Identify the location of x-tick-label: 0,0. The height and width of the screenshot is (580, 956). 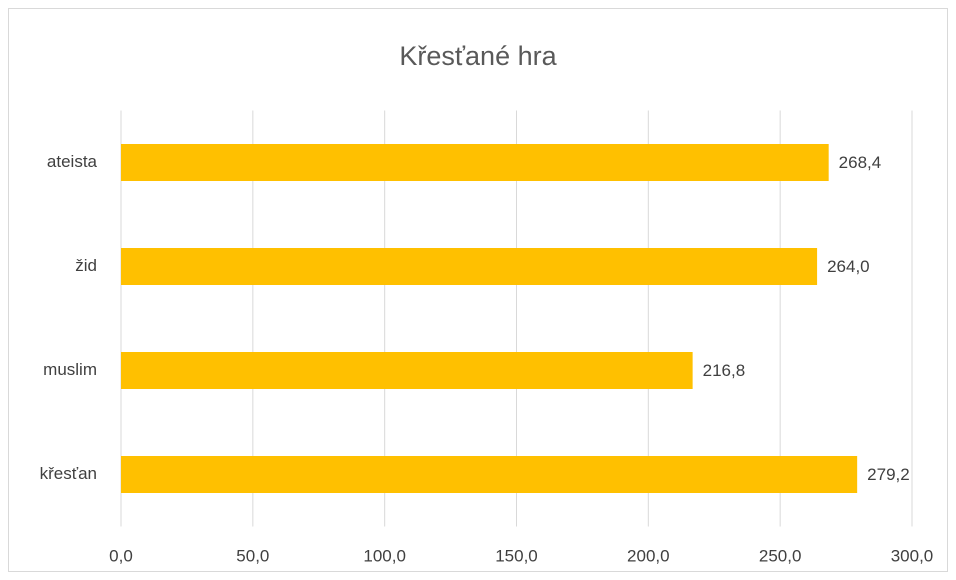
(121, 555).